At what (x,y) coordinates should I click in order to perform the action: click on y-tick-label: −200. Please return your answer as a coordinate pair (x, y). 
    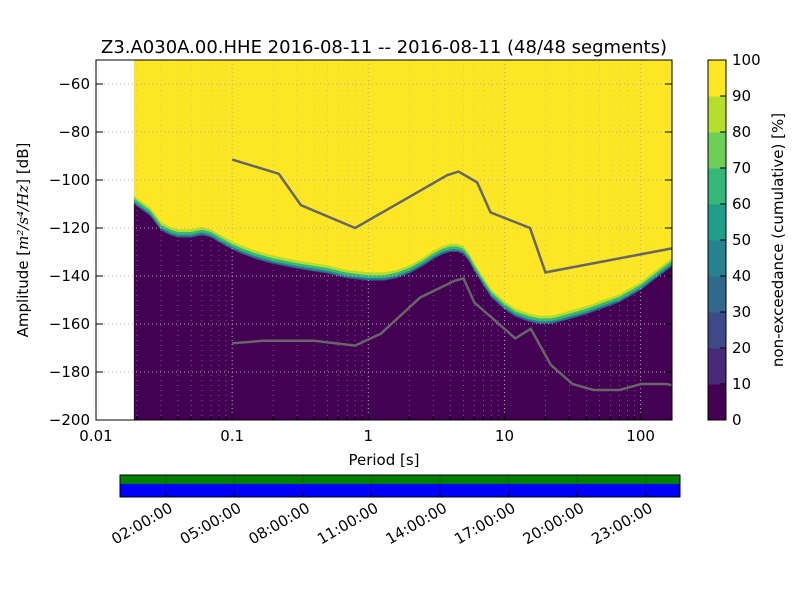
    Looking at the image, I should click on (69, 420).